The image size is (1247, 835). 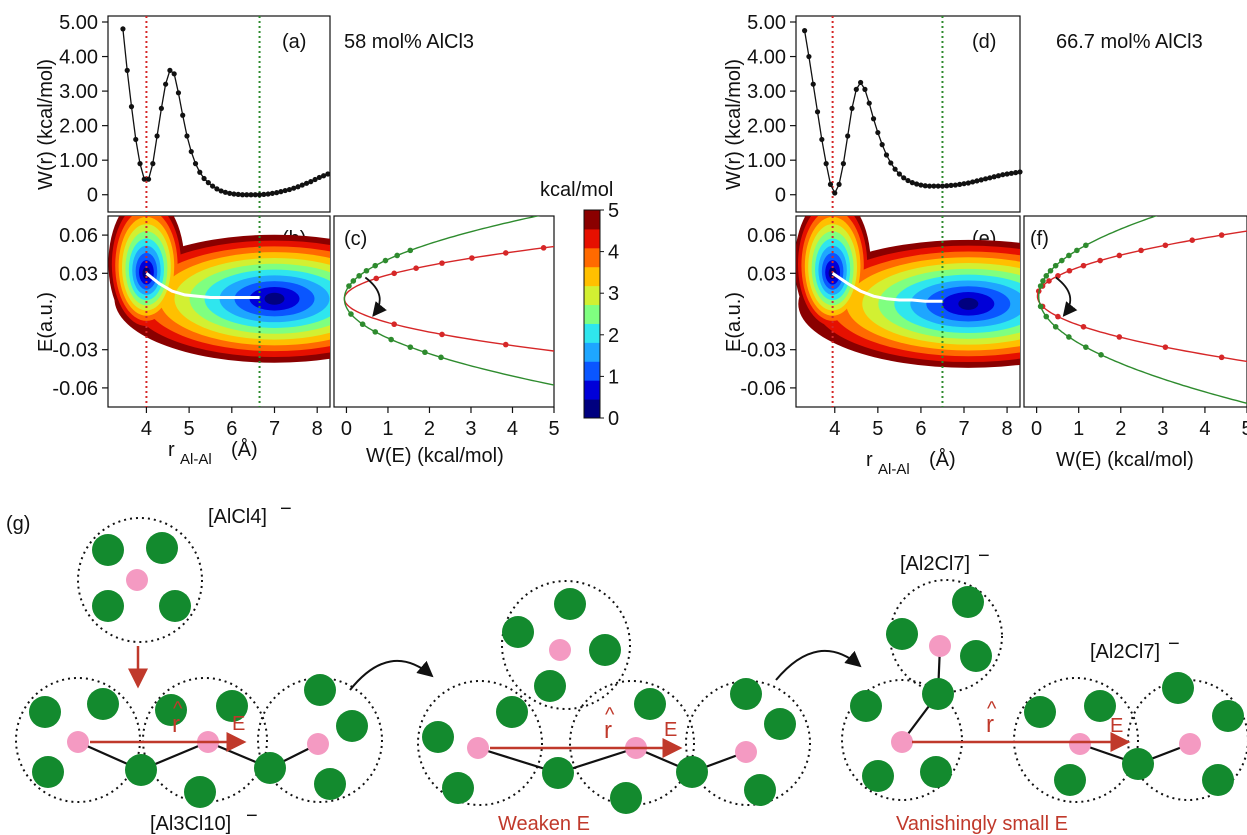 What do you see at coordinates (766, 161) in the screenshot?
I see `y-tick-label-d: 1.00` at bounding box center [766, 161].